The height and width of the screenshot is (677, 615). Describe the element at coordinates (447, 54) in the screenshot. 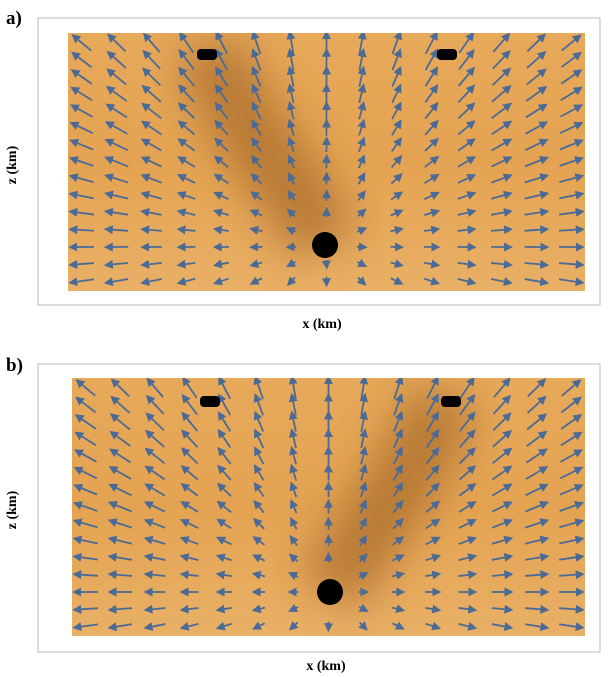

I see `sink` at that location.